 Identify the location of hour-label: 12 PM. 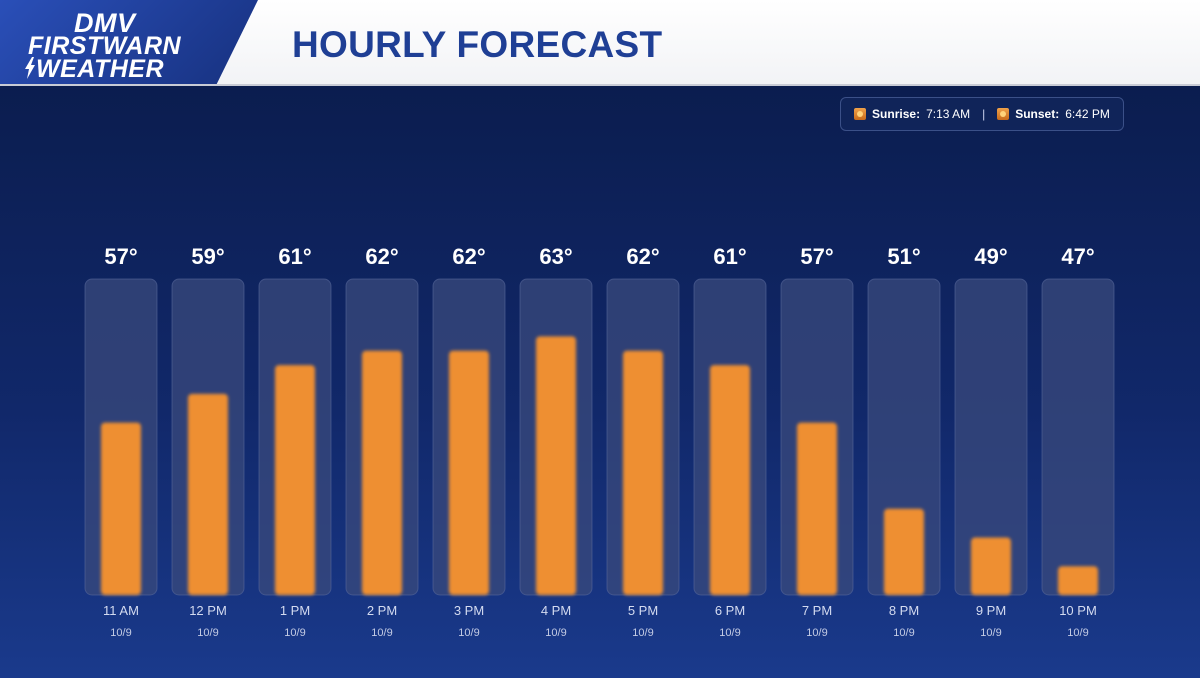
(208, 610).